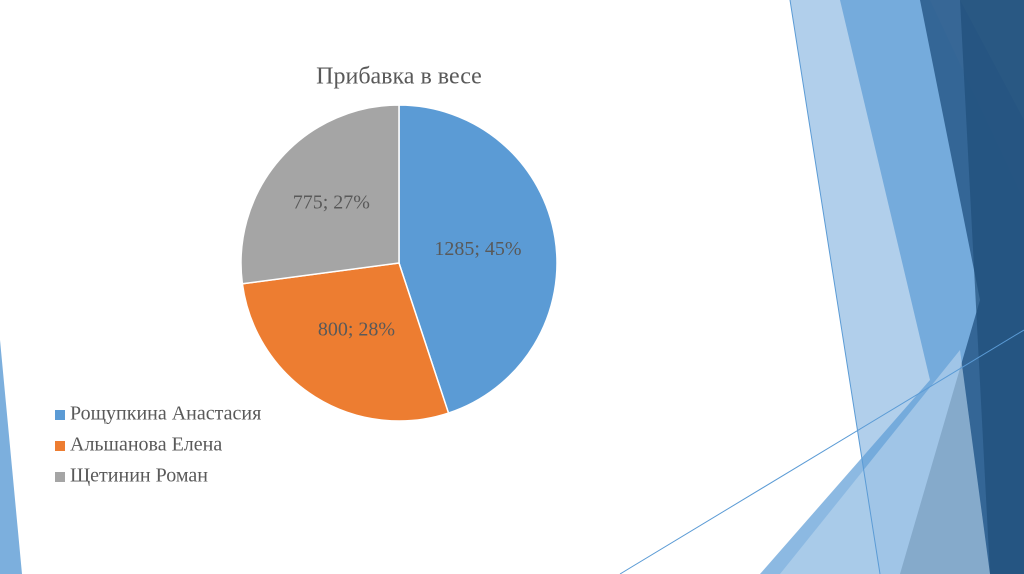 This screenshot has width=1024, height=574. Describe the element at coordinates (331, 202) in the screenshot. I see `data-label: 775; 27%` at that location.